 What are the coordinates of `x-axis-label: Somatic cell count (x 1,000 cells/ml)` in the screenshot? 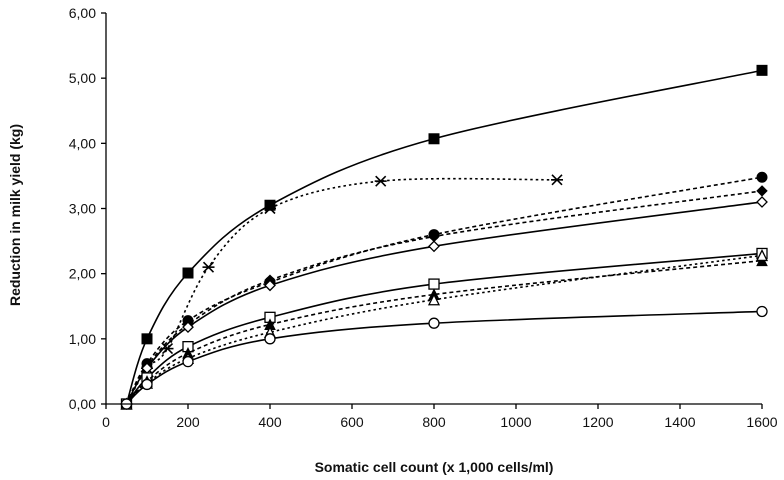 It's located at (434, 467).